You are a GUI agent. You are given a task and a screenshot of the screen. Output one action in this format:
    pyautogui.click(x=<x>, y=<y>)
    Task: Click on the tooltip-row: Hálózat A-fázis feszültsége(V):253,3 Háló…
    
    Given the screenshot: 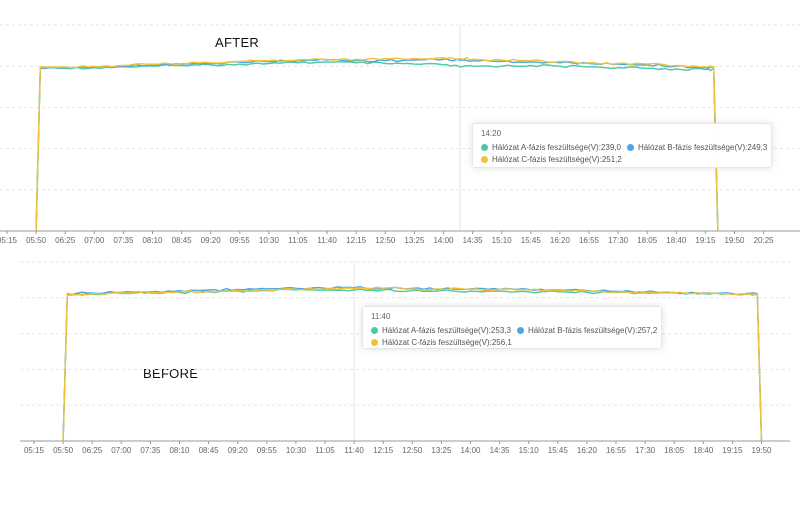 What is the action you would take?
    pyautogui.click(x=514, y=331)
    